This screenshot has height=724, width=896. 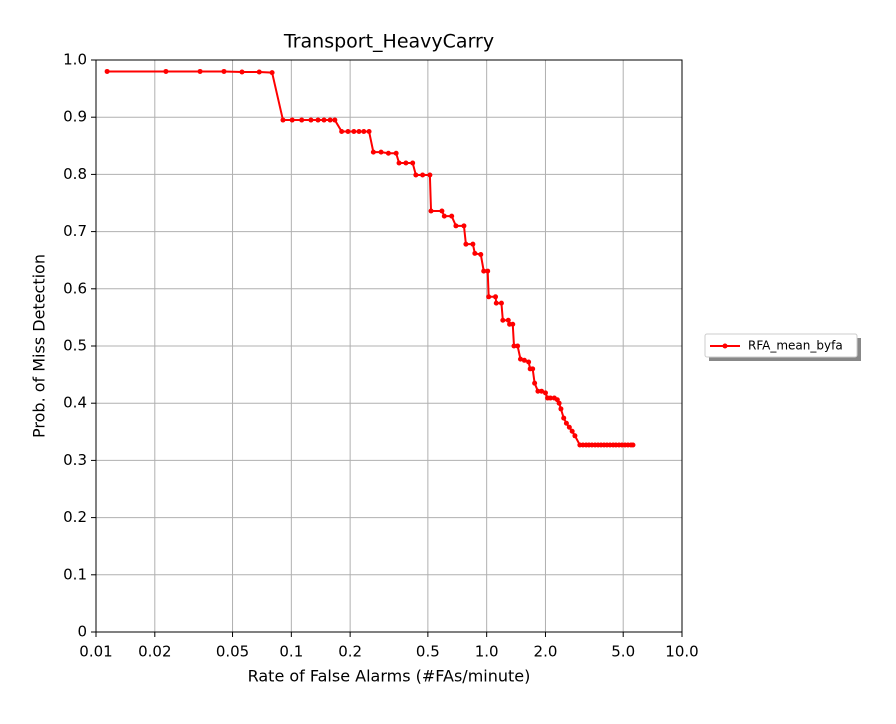 I want to click on x-tick-label: 1.0, so click(x=487, y=652).